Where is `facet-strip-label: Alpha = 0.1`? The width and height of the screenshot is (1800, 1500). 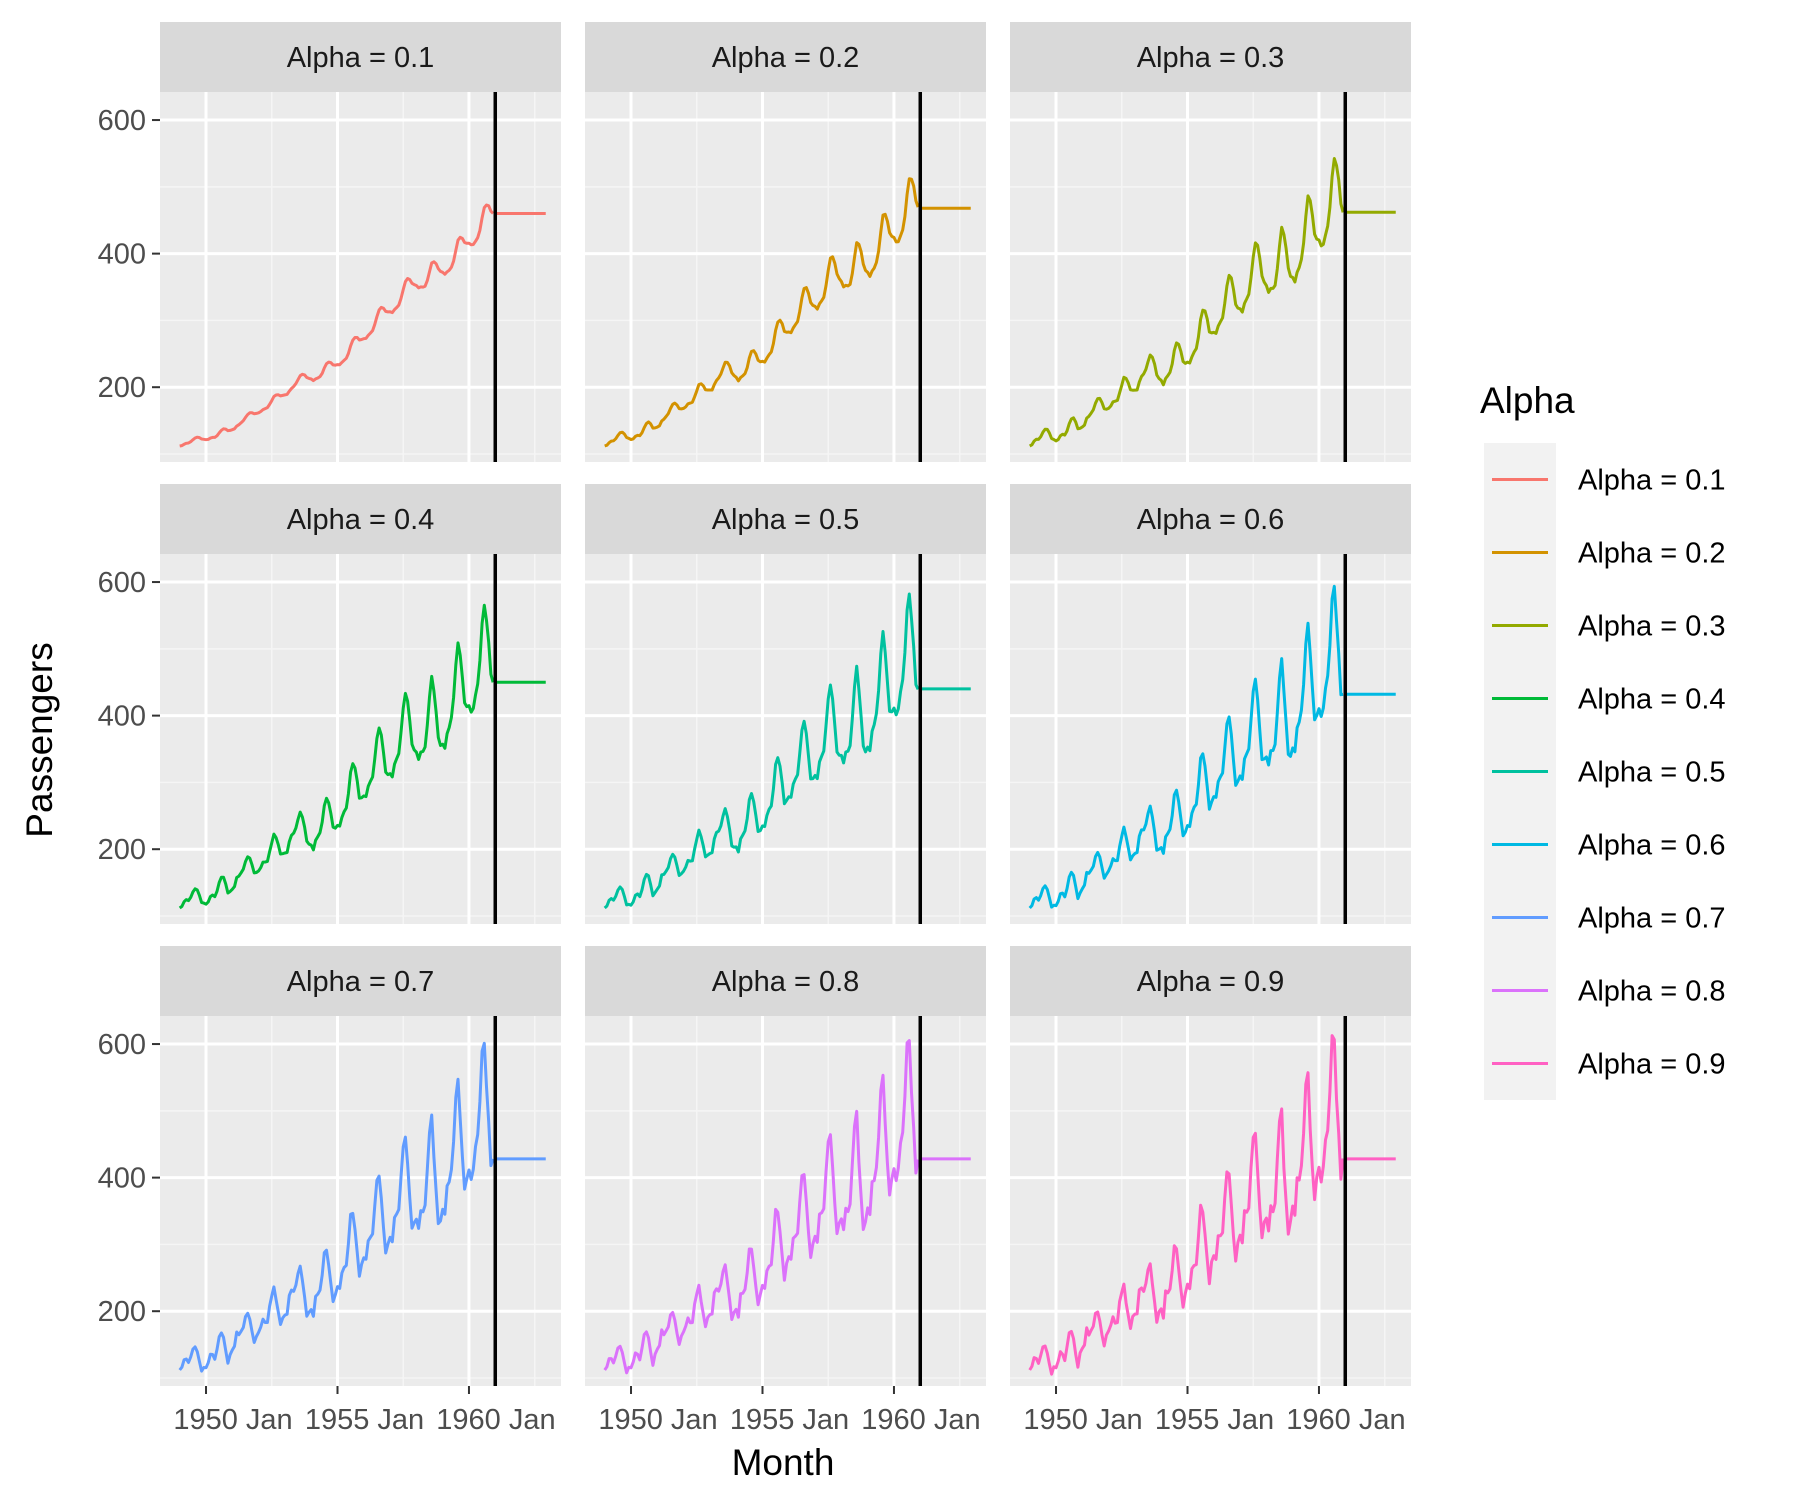
facet-strip-label: Alpha = 0.1 is located at coordinates (361, 58).